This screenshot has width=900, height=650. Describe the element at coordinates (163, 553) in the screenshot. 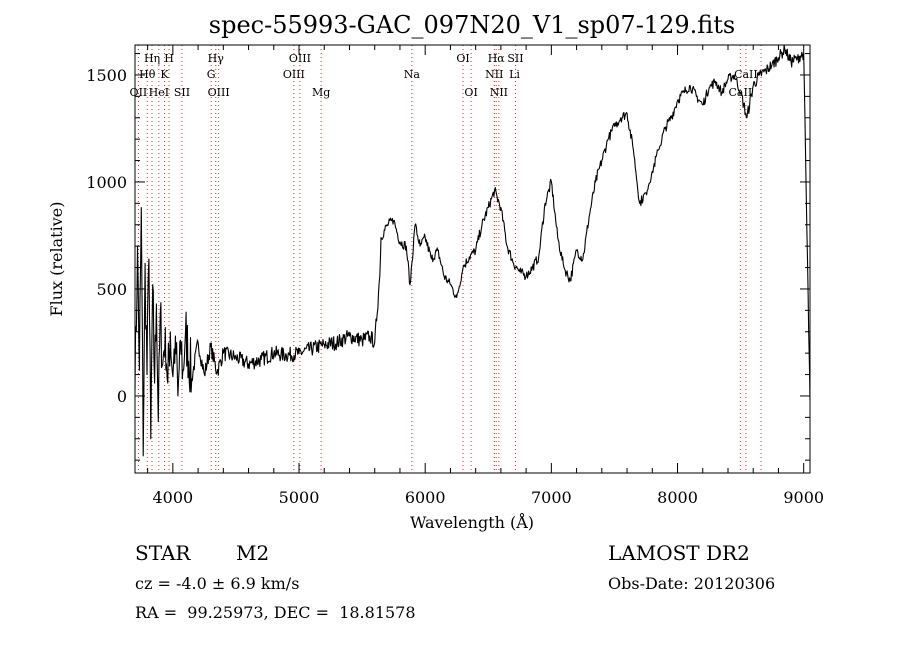

I see `object-class: STAR` at that location.